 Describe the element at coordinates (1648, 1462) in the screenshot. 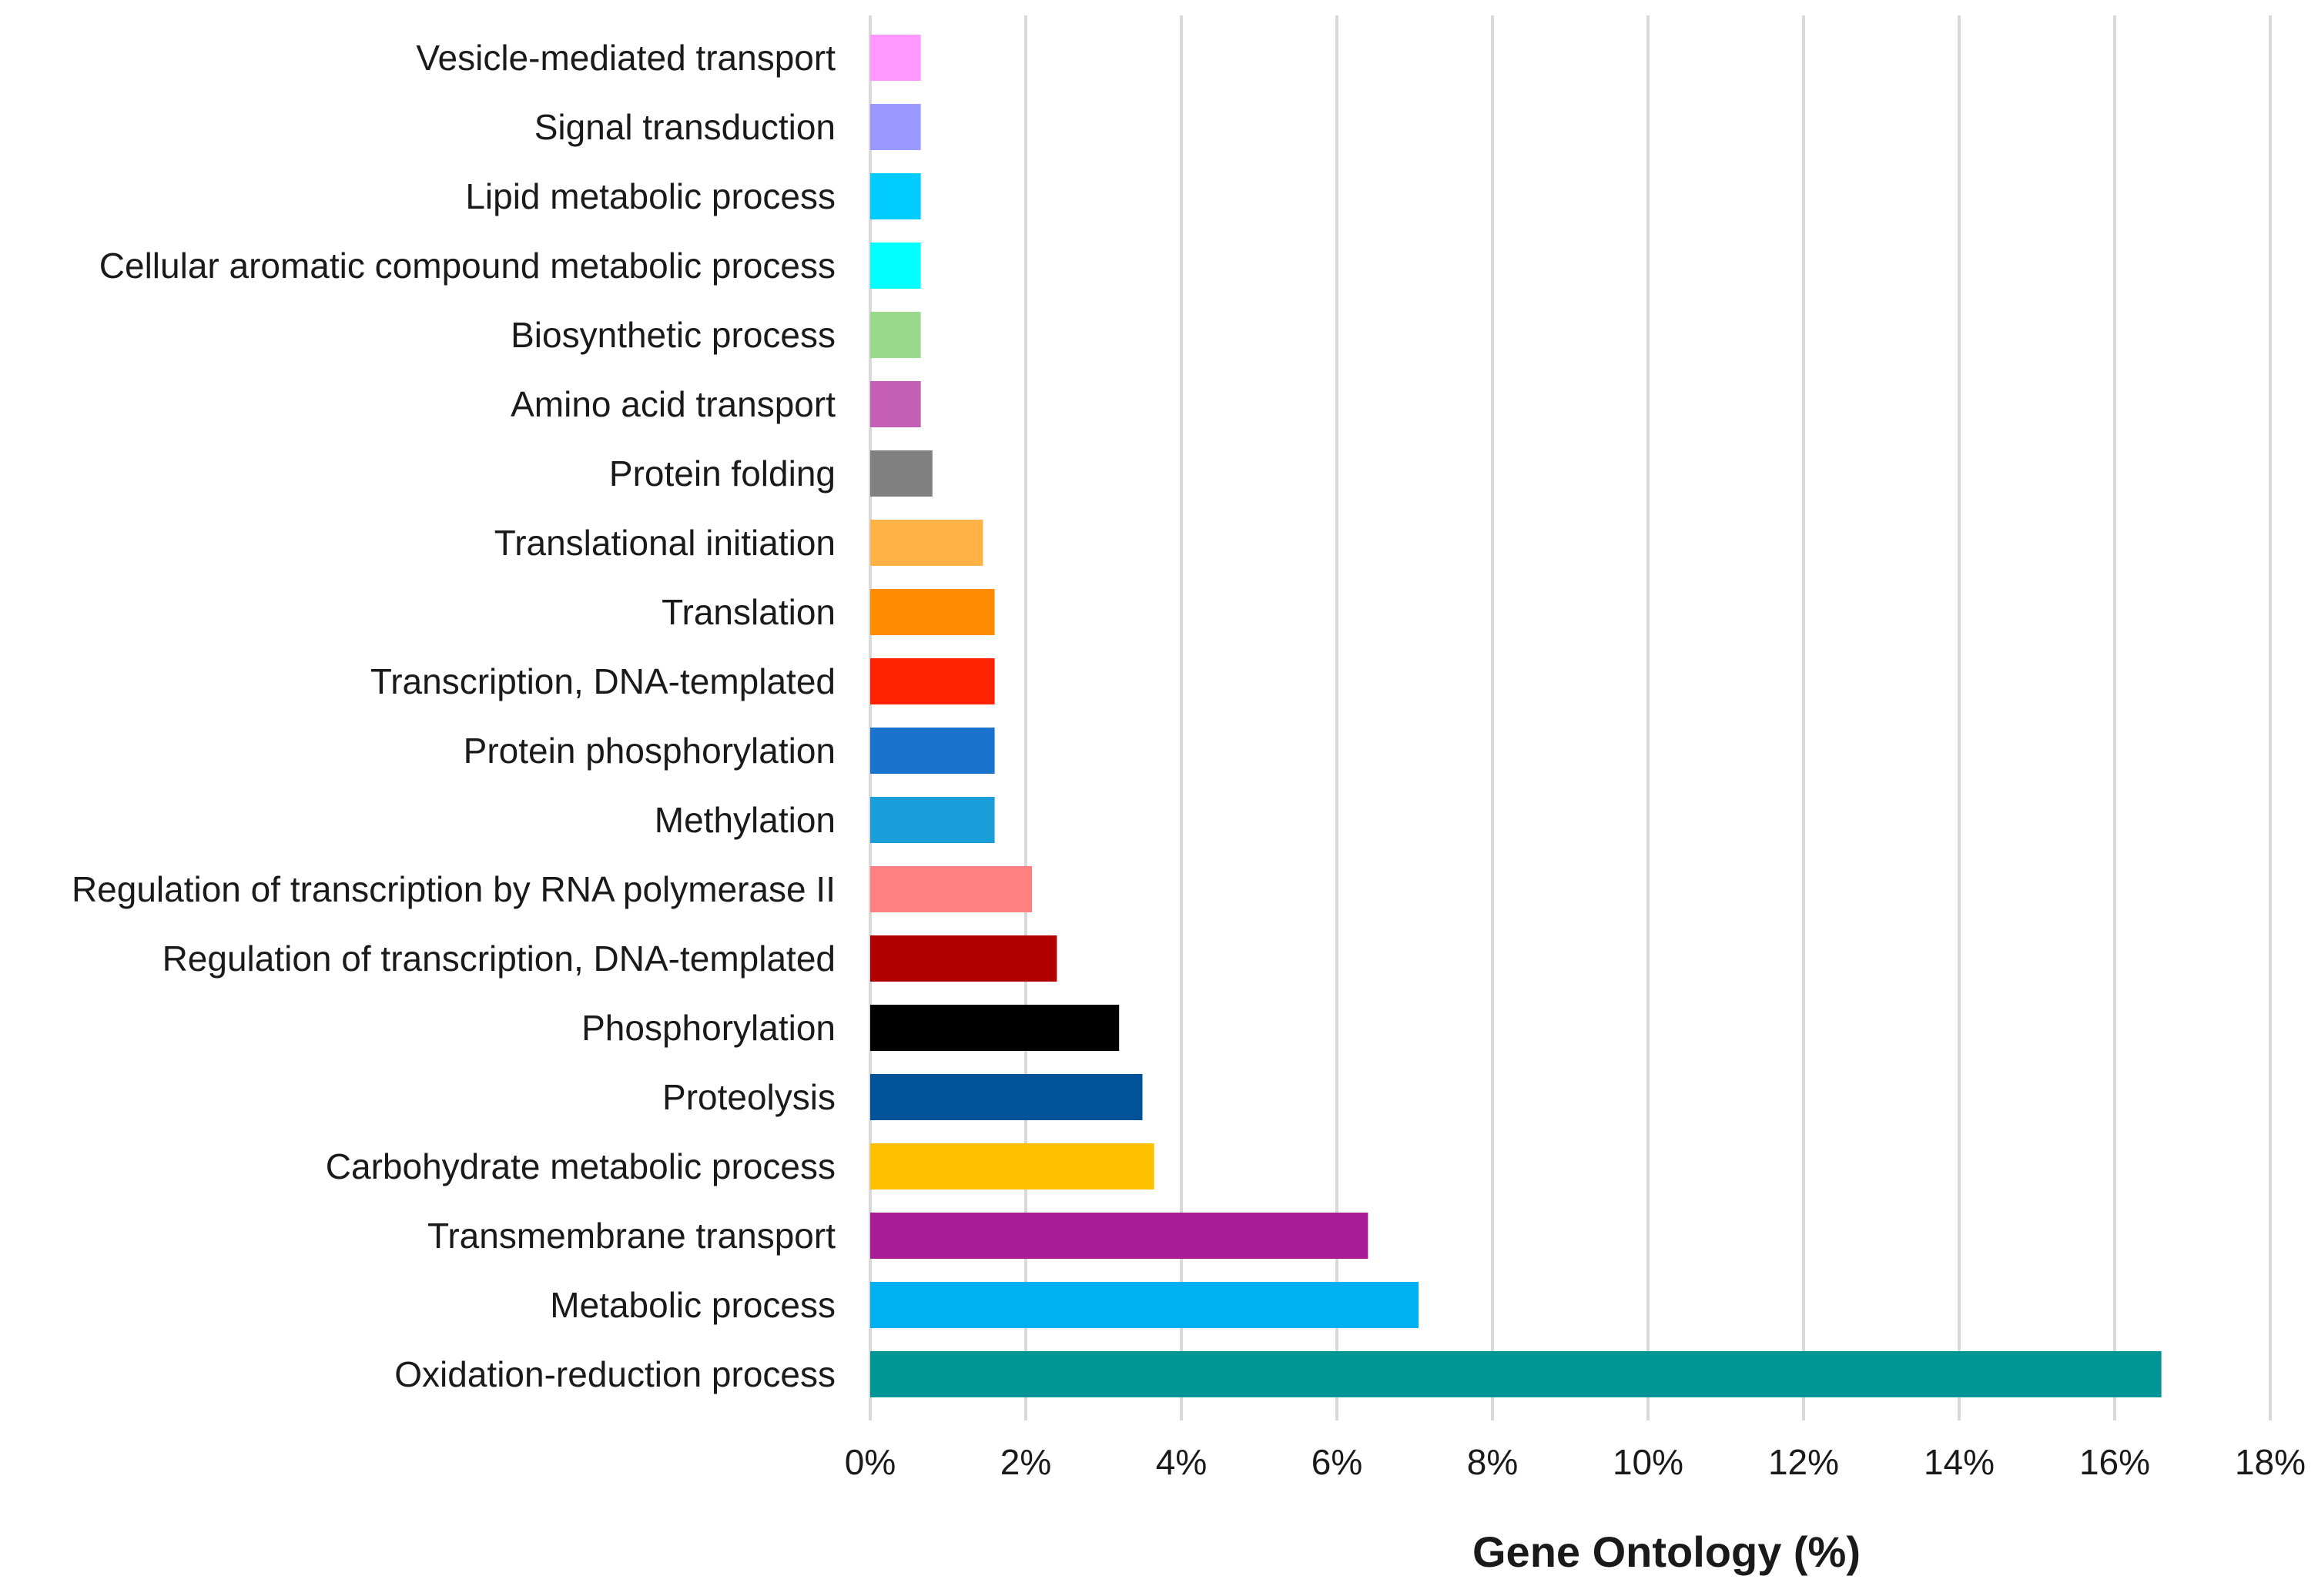

I see `x-tick-label: 10%` at that location.